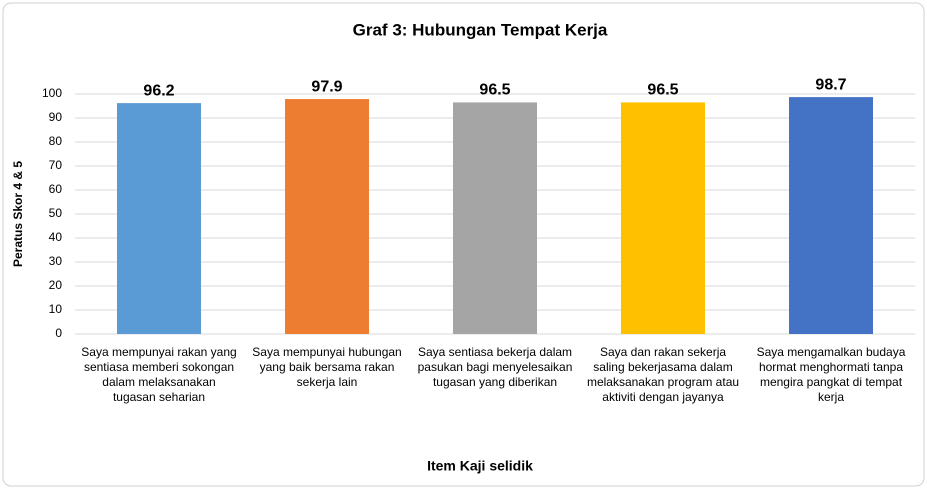 This screenshot has height=489, width=927. I want to click on y-tick-label: 0, so click(58, 333).